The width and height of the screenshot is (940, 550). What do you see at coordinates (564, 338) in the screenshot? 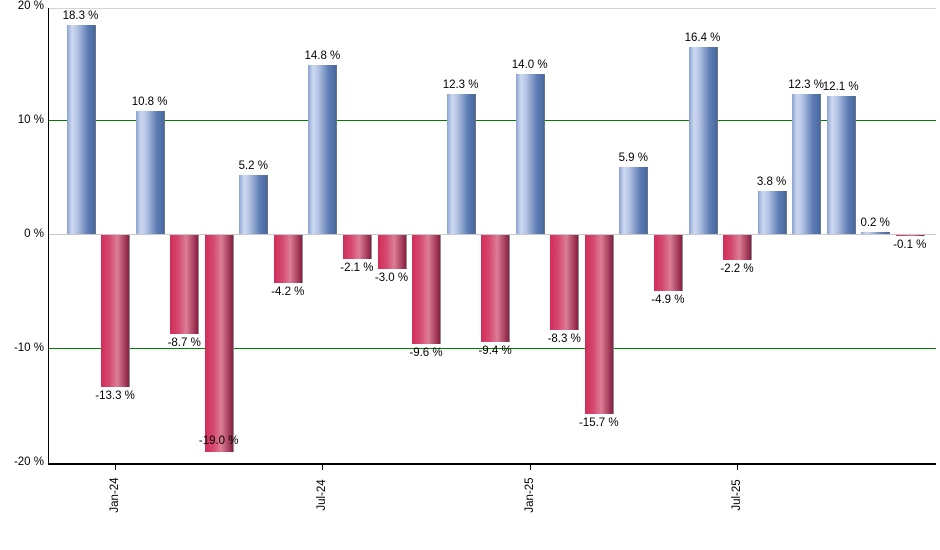
I see `bar-value-label: -8.3 %` at bounding box center [564, 338].